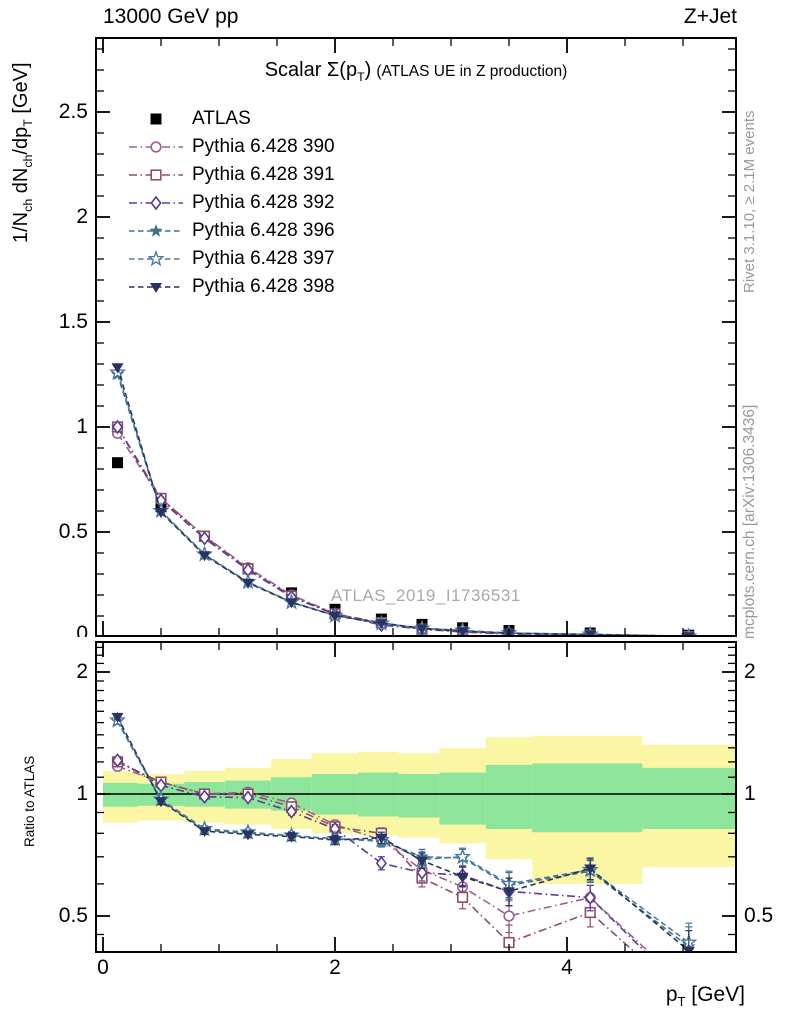  I want to click on legend-label: Pythia 6.428 397, so click(263, 258).